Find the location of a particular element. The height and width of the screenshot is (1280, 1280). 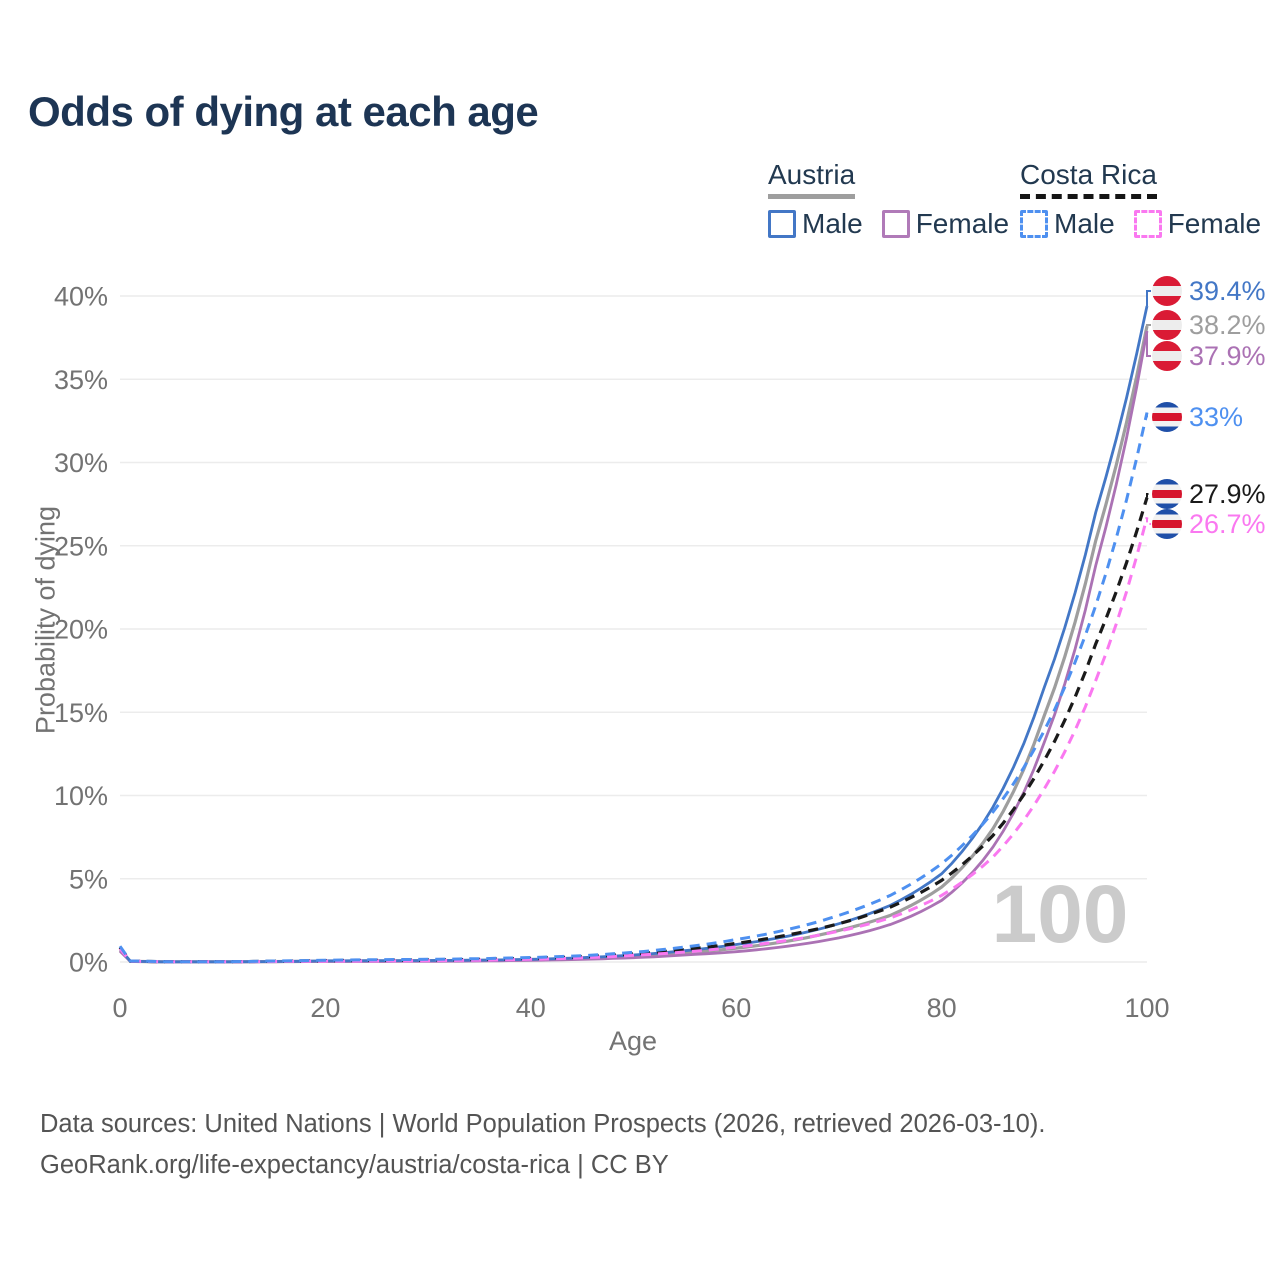

legend-group-costa-rica: Costa Rica Male Female is located at coordinates (1140, 199).